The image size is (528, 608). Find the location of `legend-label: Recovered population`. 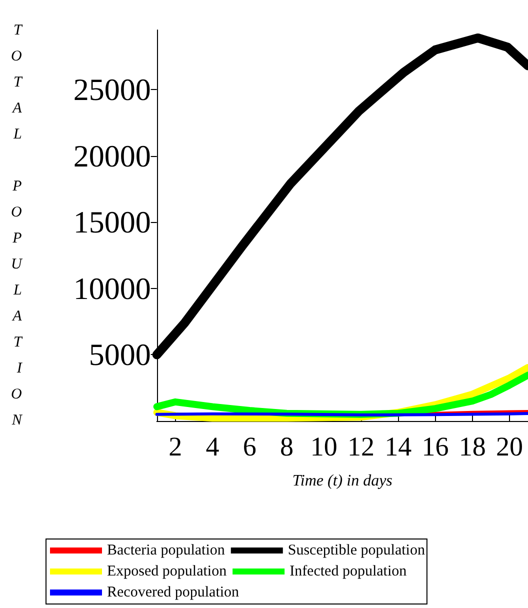

legend-label: Recovered population is located at coordinates (173, 592).